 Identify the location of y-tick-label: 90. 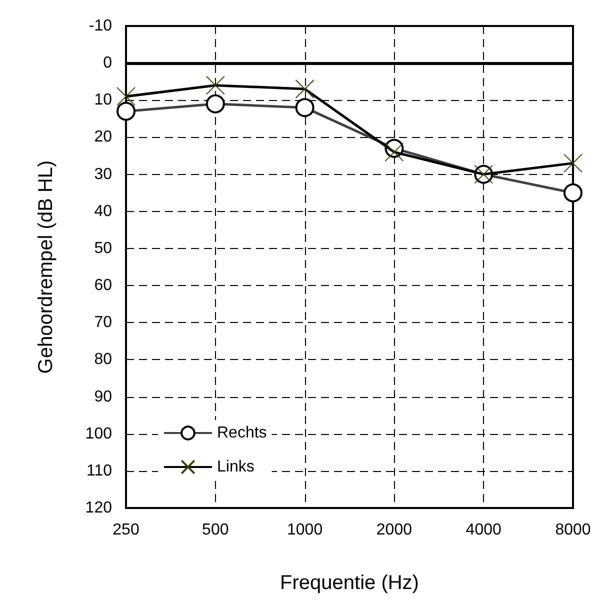
(103, 397).